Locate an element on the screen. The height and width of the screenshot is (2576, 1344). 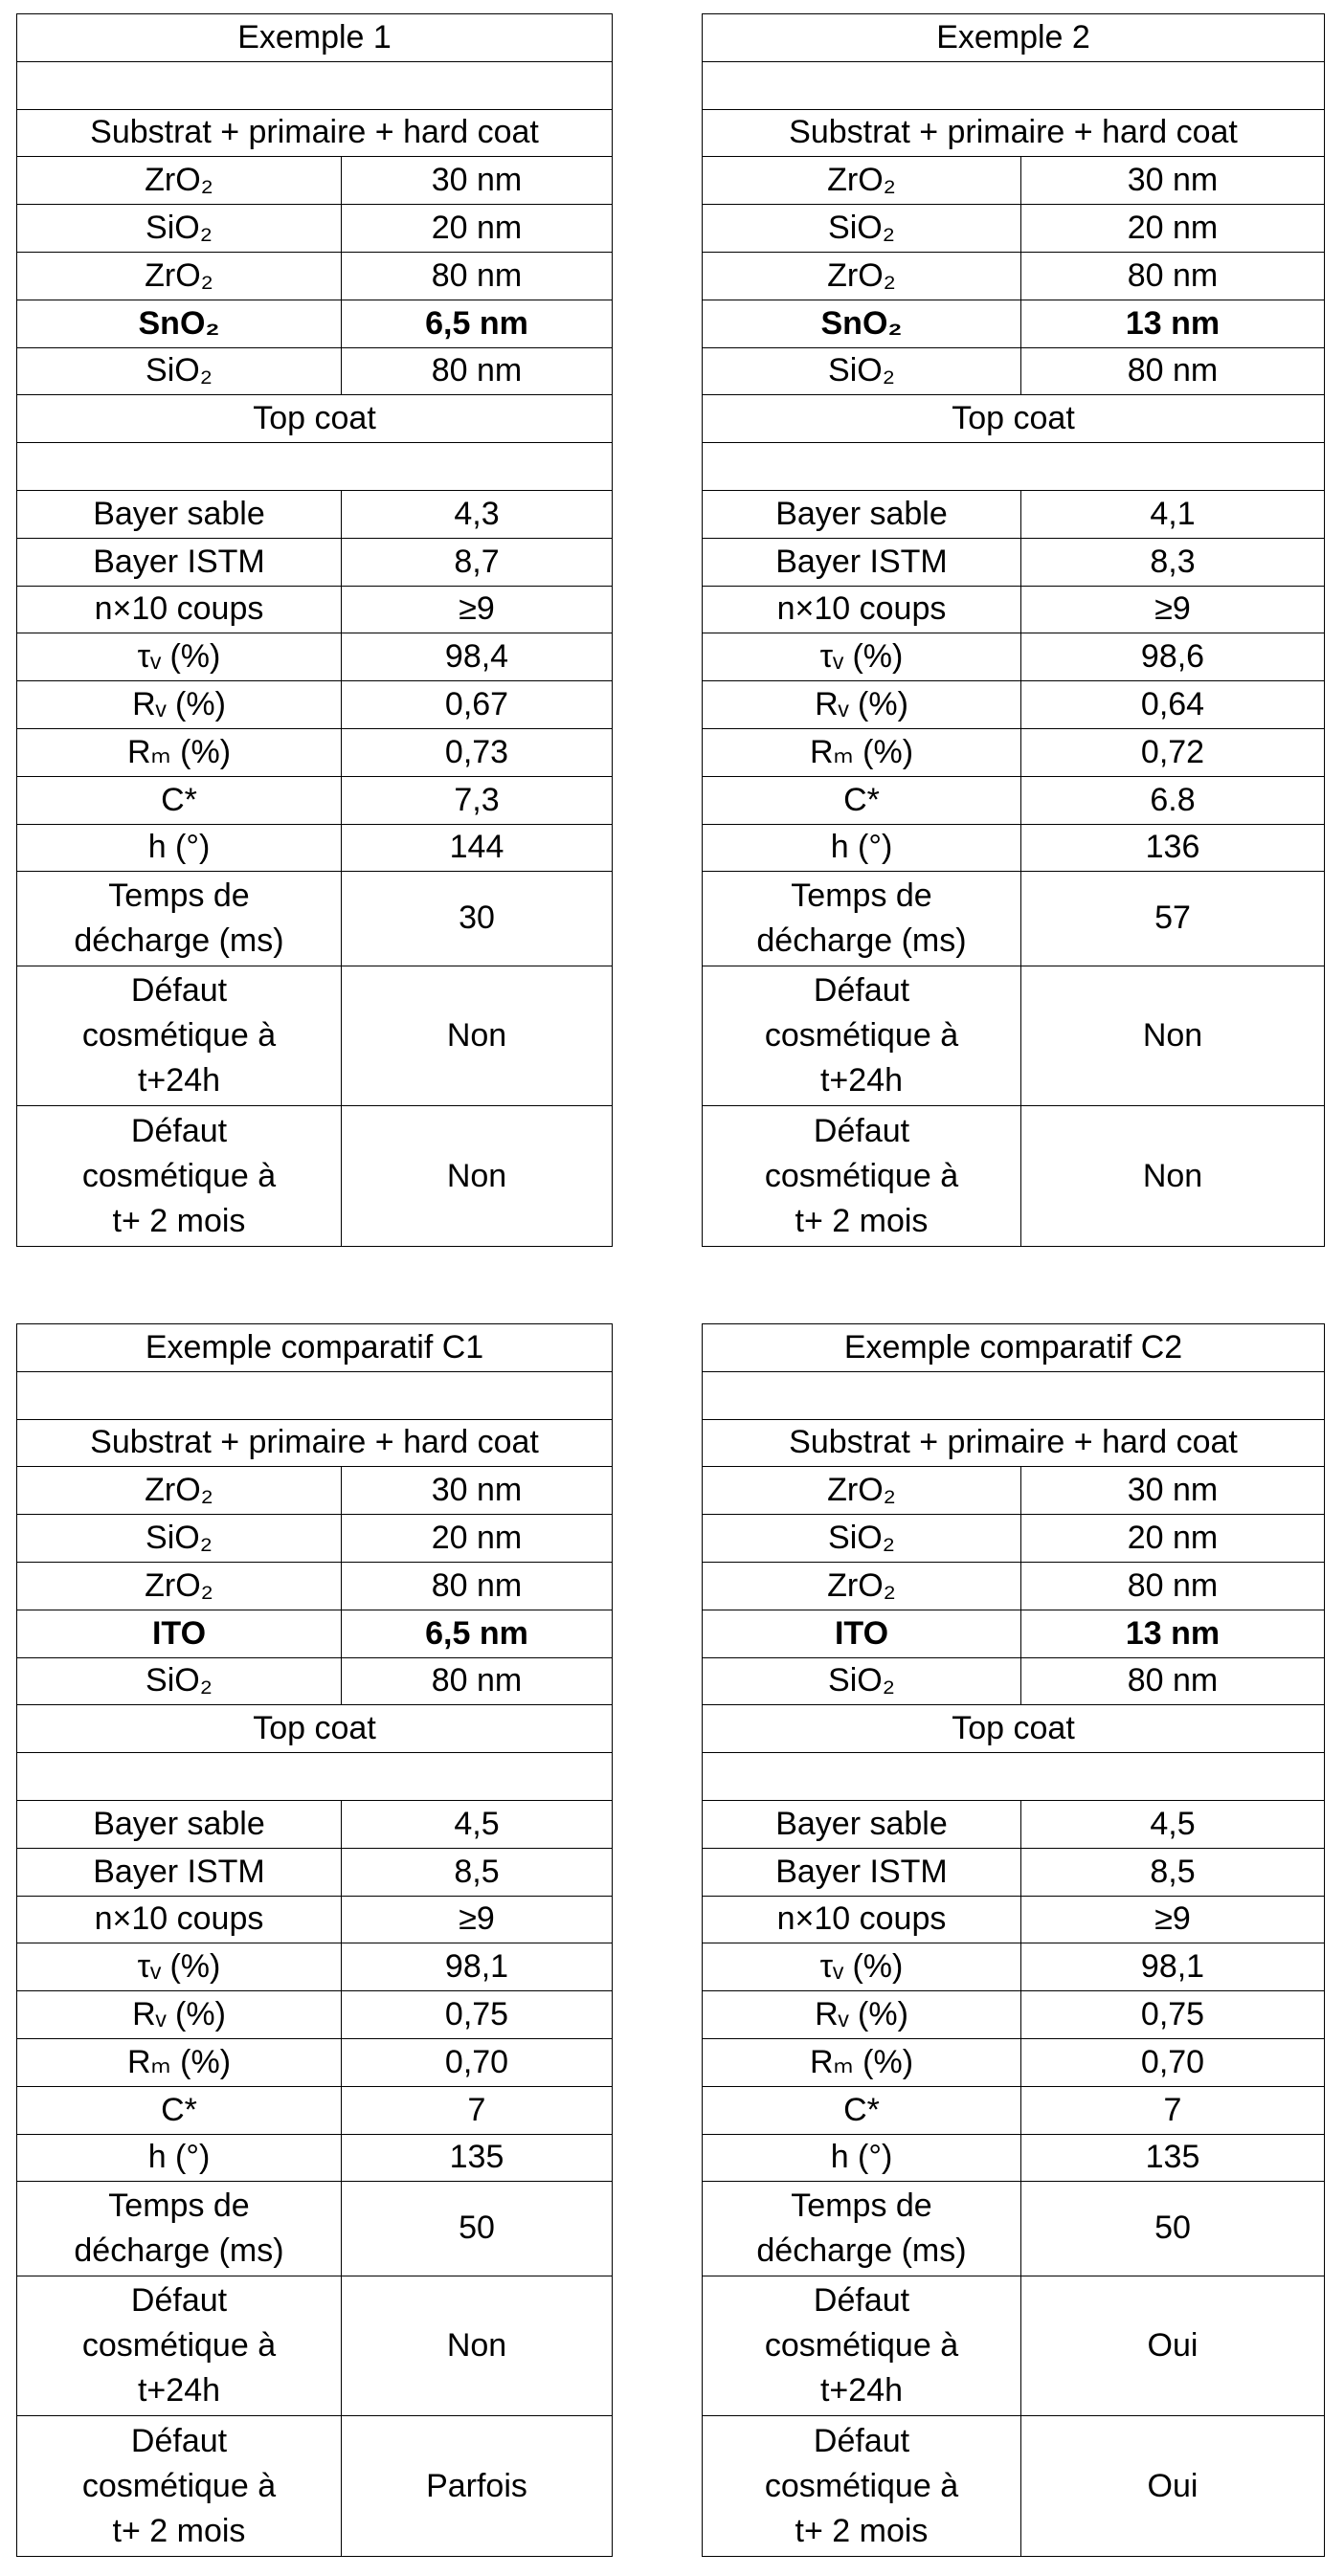
result-cell: 4,5 is located at coordinates (478, 1824).